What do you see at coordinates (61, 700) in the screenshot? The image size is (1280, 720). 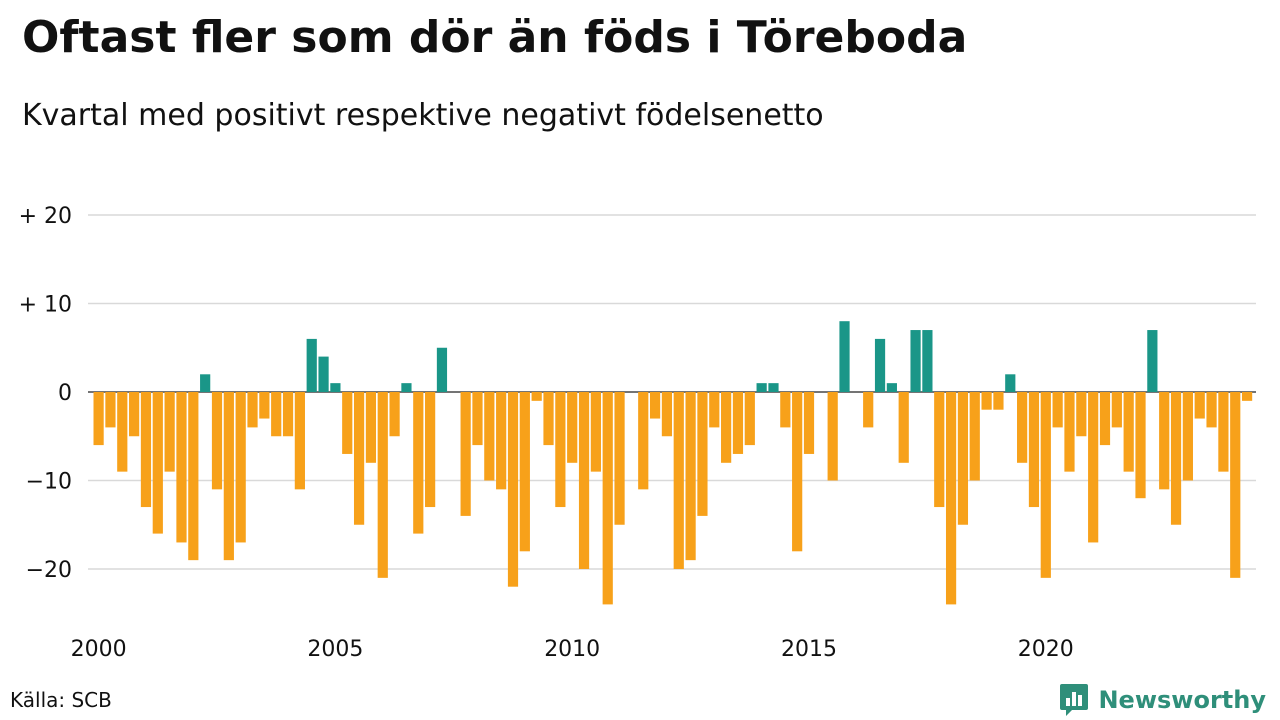 I see `source-note: Källa: SCB` at bounding box center [61, 700].